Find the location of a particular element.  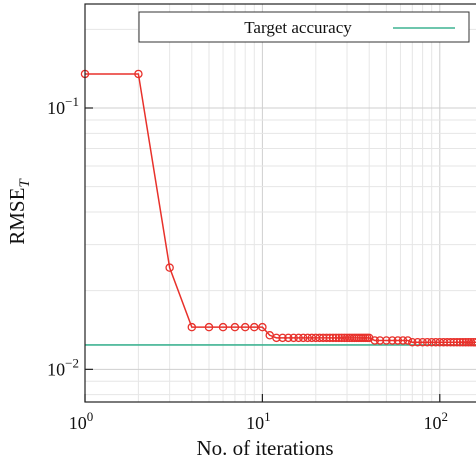

legend: Target accuracy is located at coordinates (304, 27).